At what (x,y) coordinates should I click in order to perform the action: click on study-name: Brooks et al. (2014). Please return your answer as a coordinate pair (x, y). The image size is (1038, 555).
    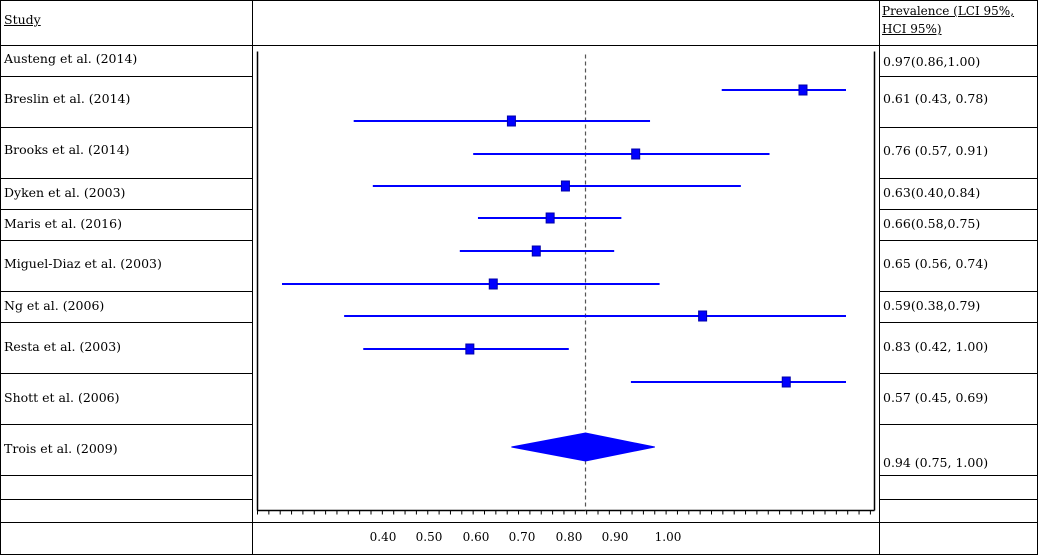
    Looking at the image, I should click on (67, 149).